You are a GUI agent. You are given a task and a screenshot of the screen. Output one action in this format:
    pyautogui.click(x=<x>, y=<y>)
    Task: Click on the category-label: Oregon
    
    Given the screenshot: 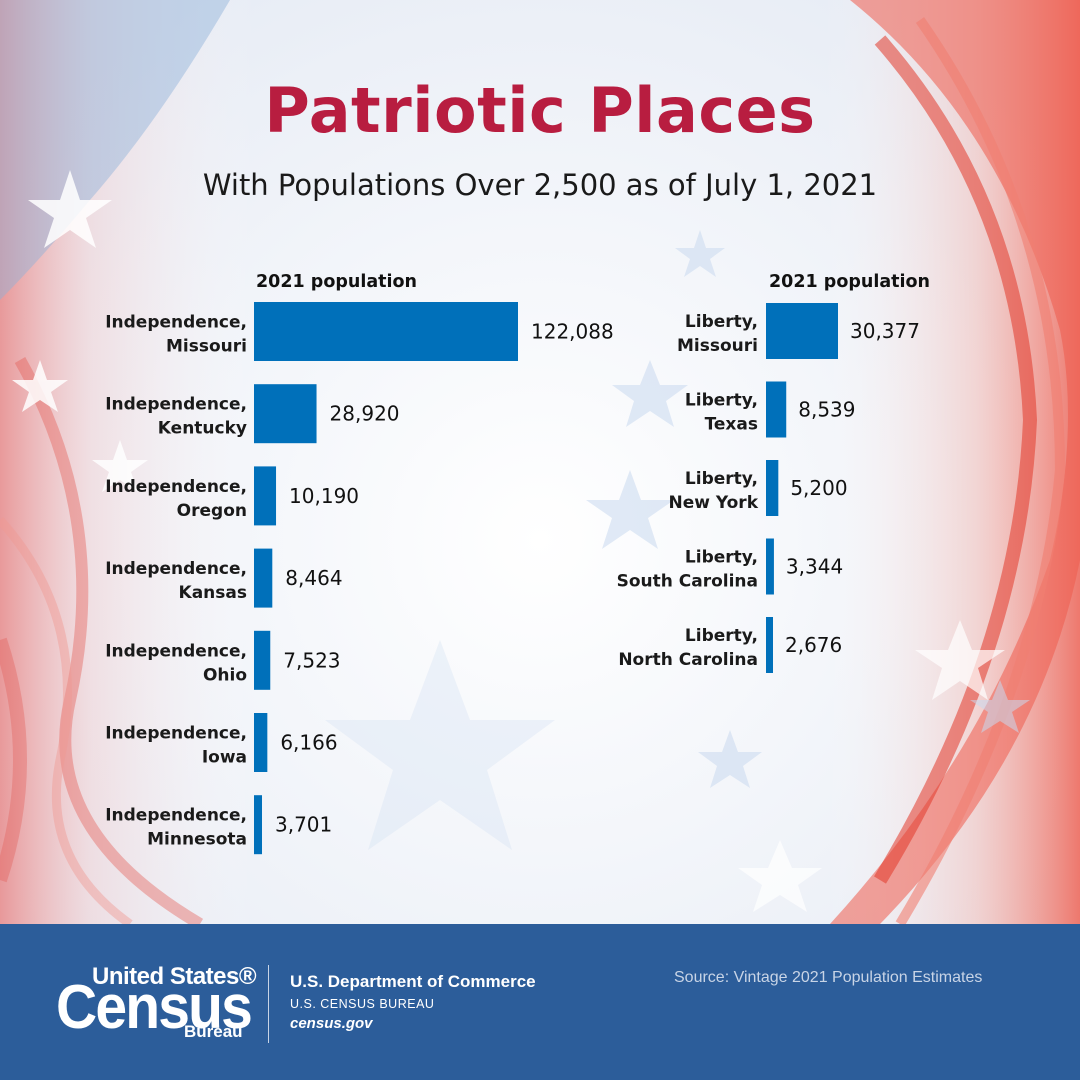 What is the action you would take?
    pyautogui.click(x=212, y=511)
    